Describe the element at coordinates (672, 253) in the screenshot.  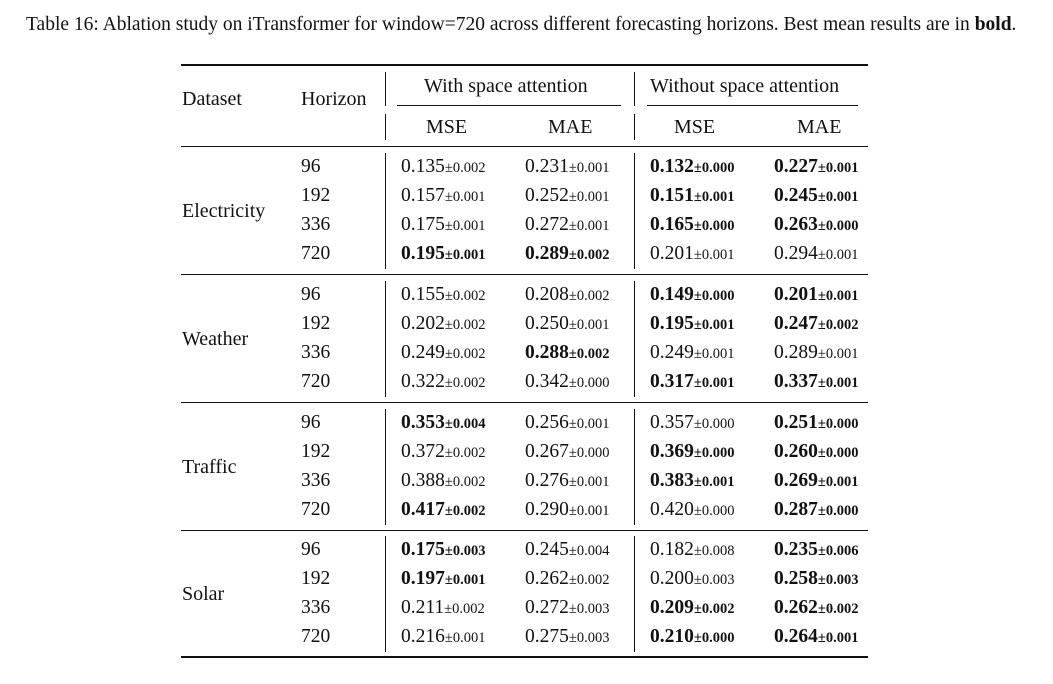
I see `metric-mean: 0.201` at that location.